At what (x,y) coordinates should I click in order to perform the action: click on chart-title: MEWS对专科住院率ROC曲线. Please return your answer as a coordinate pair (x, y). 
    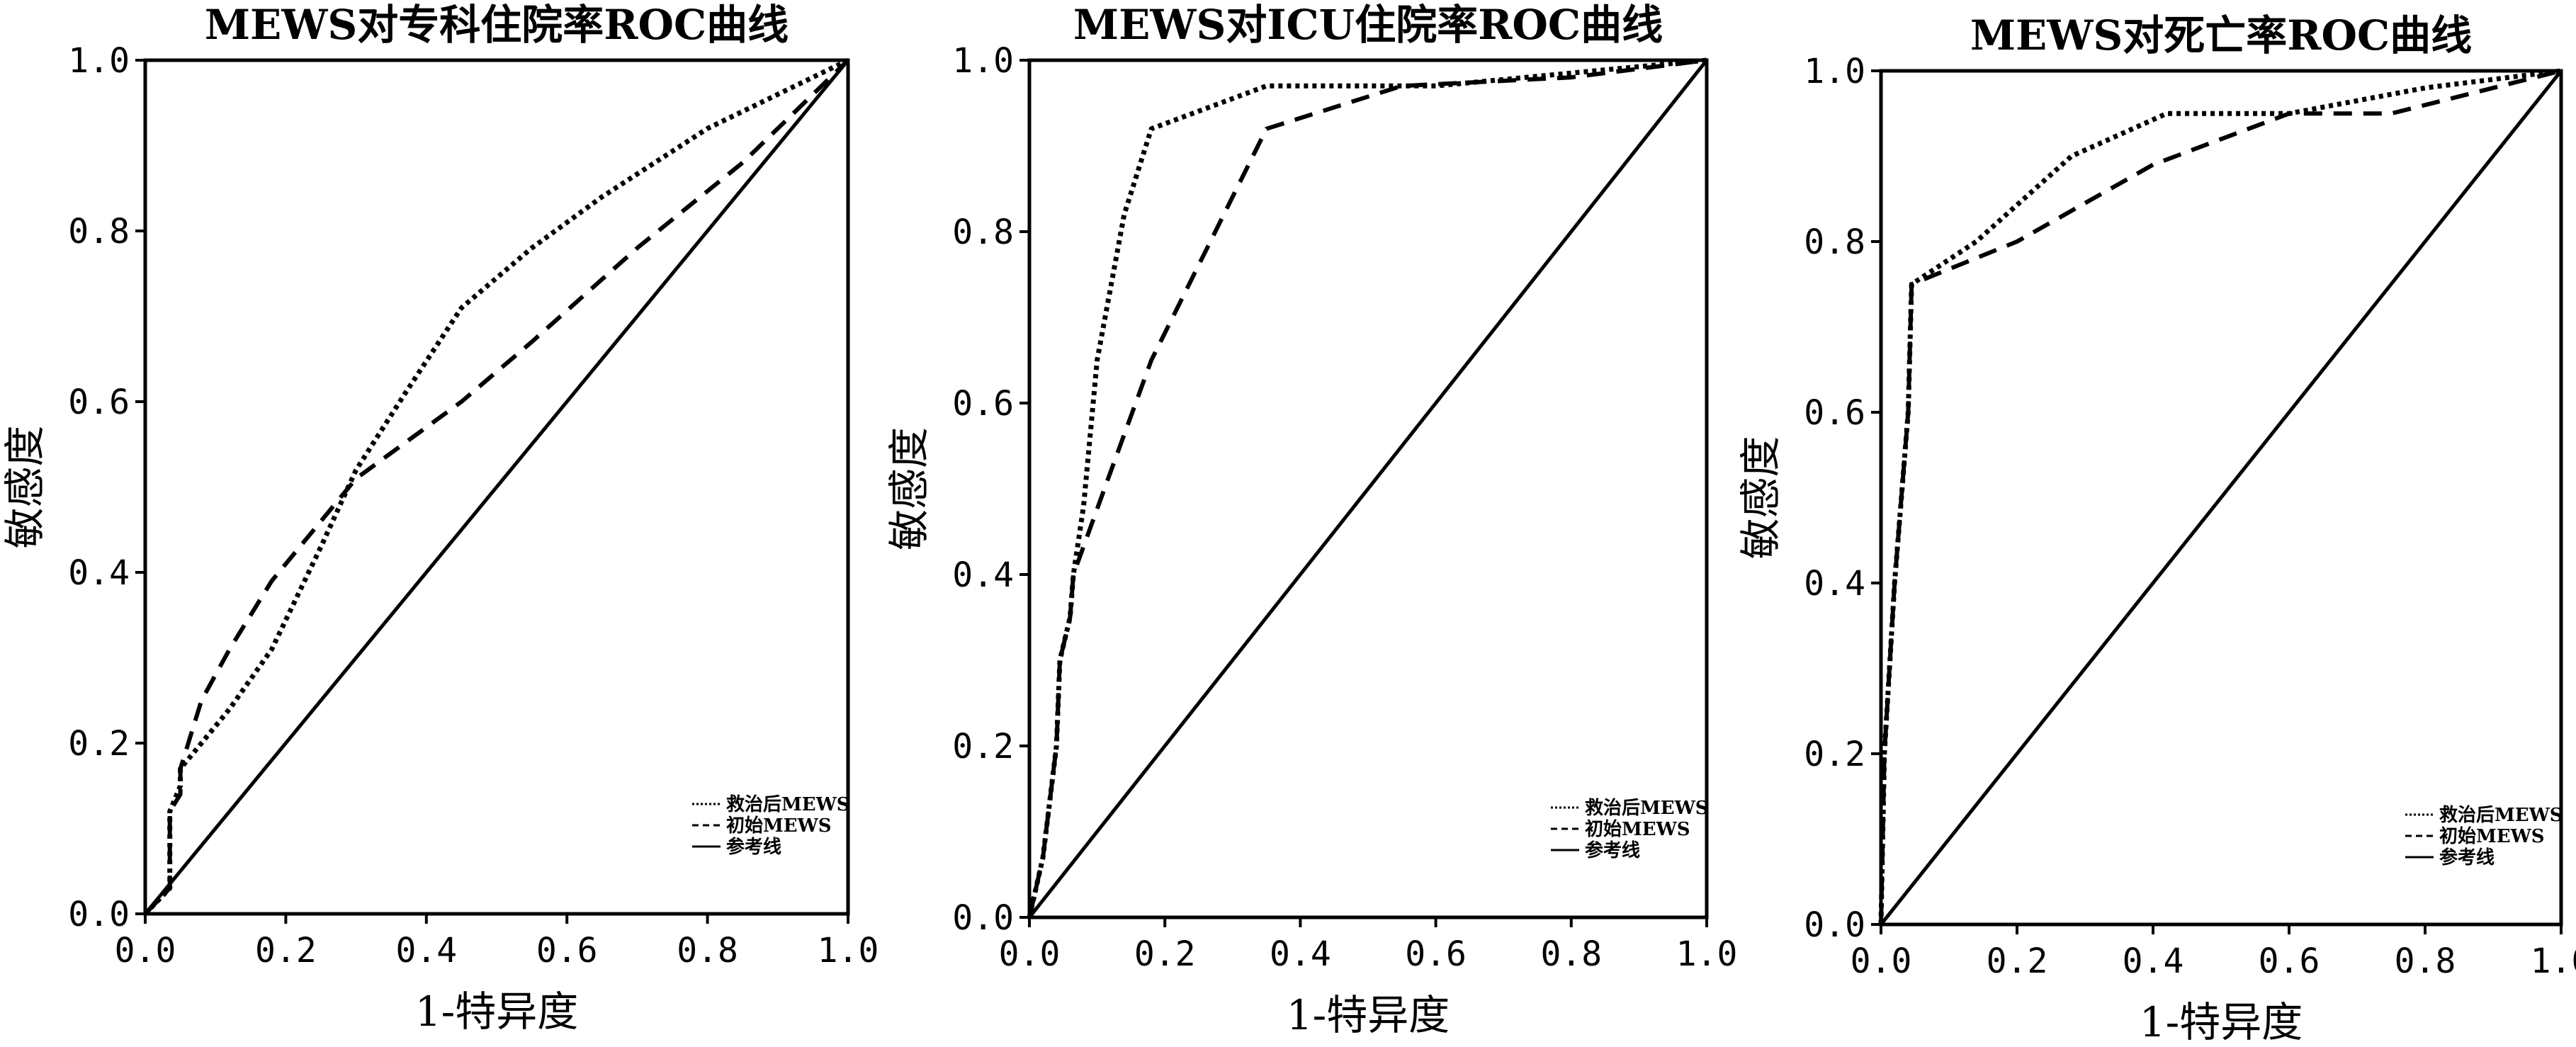
    Looking at the image, I should click on (497, 25).